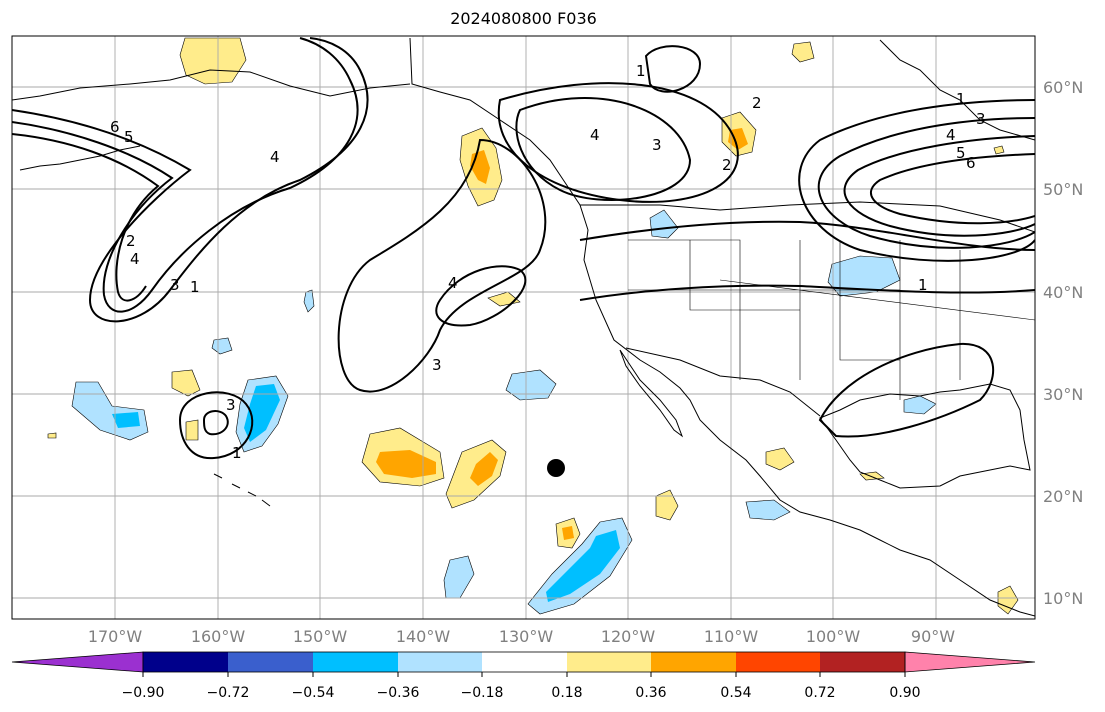  Describe the element at coordinates (556, 468) in the screenshot. I see `location-marker` at that location.